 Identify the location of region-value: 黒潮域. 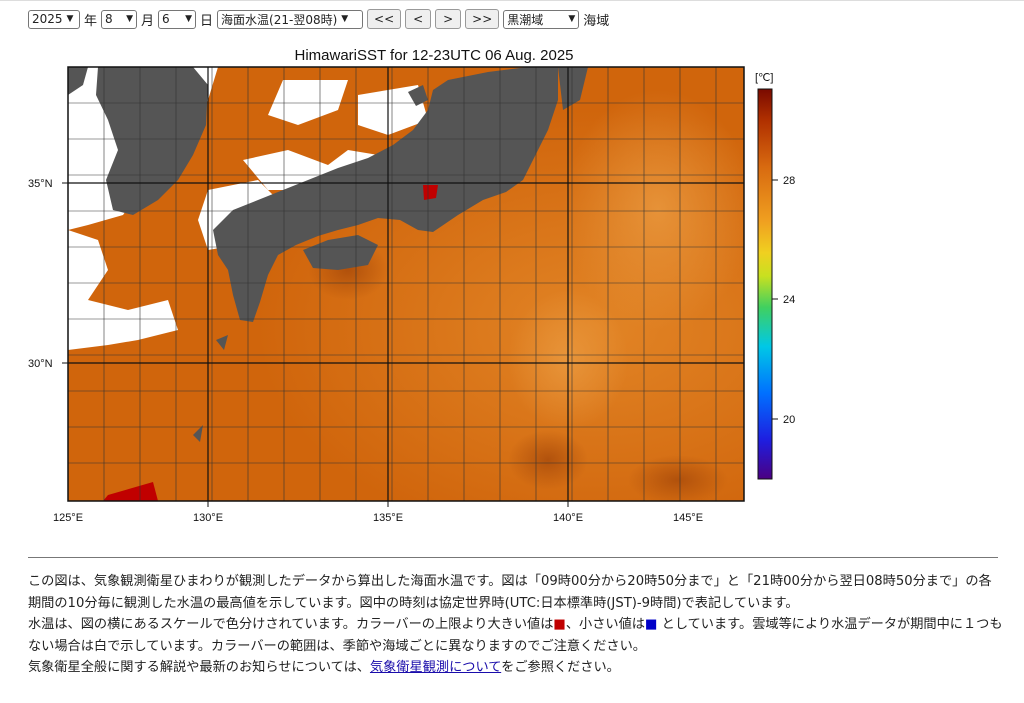
(525, 19).